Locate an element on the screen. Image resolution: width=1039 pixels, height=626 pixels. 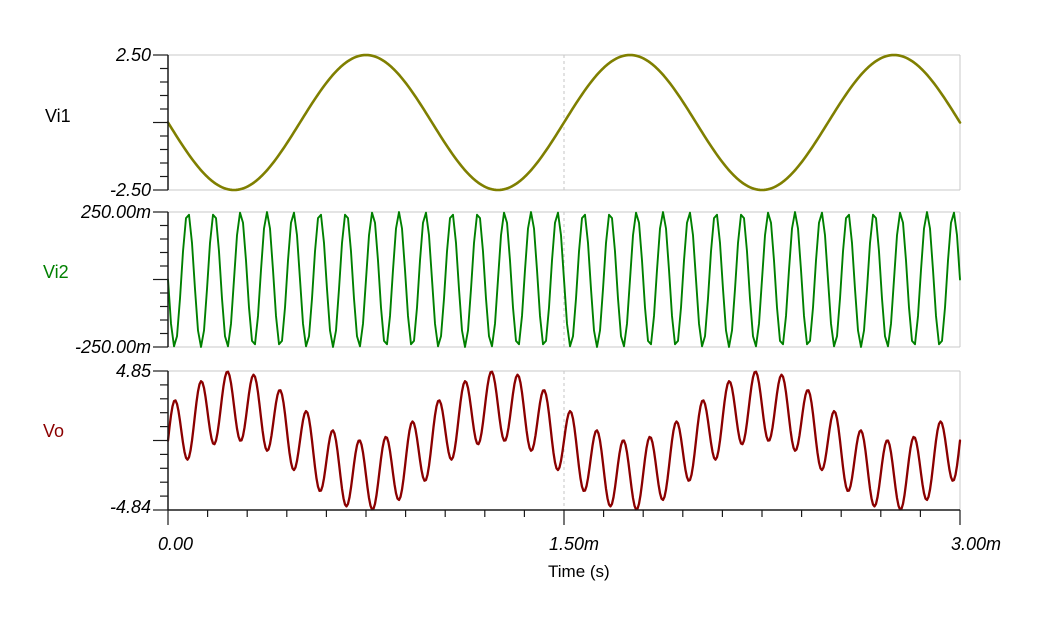
vo-ytick-min-label: -4.84 is located at coordinates (130, 507).